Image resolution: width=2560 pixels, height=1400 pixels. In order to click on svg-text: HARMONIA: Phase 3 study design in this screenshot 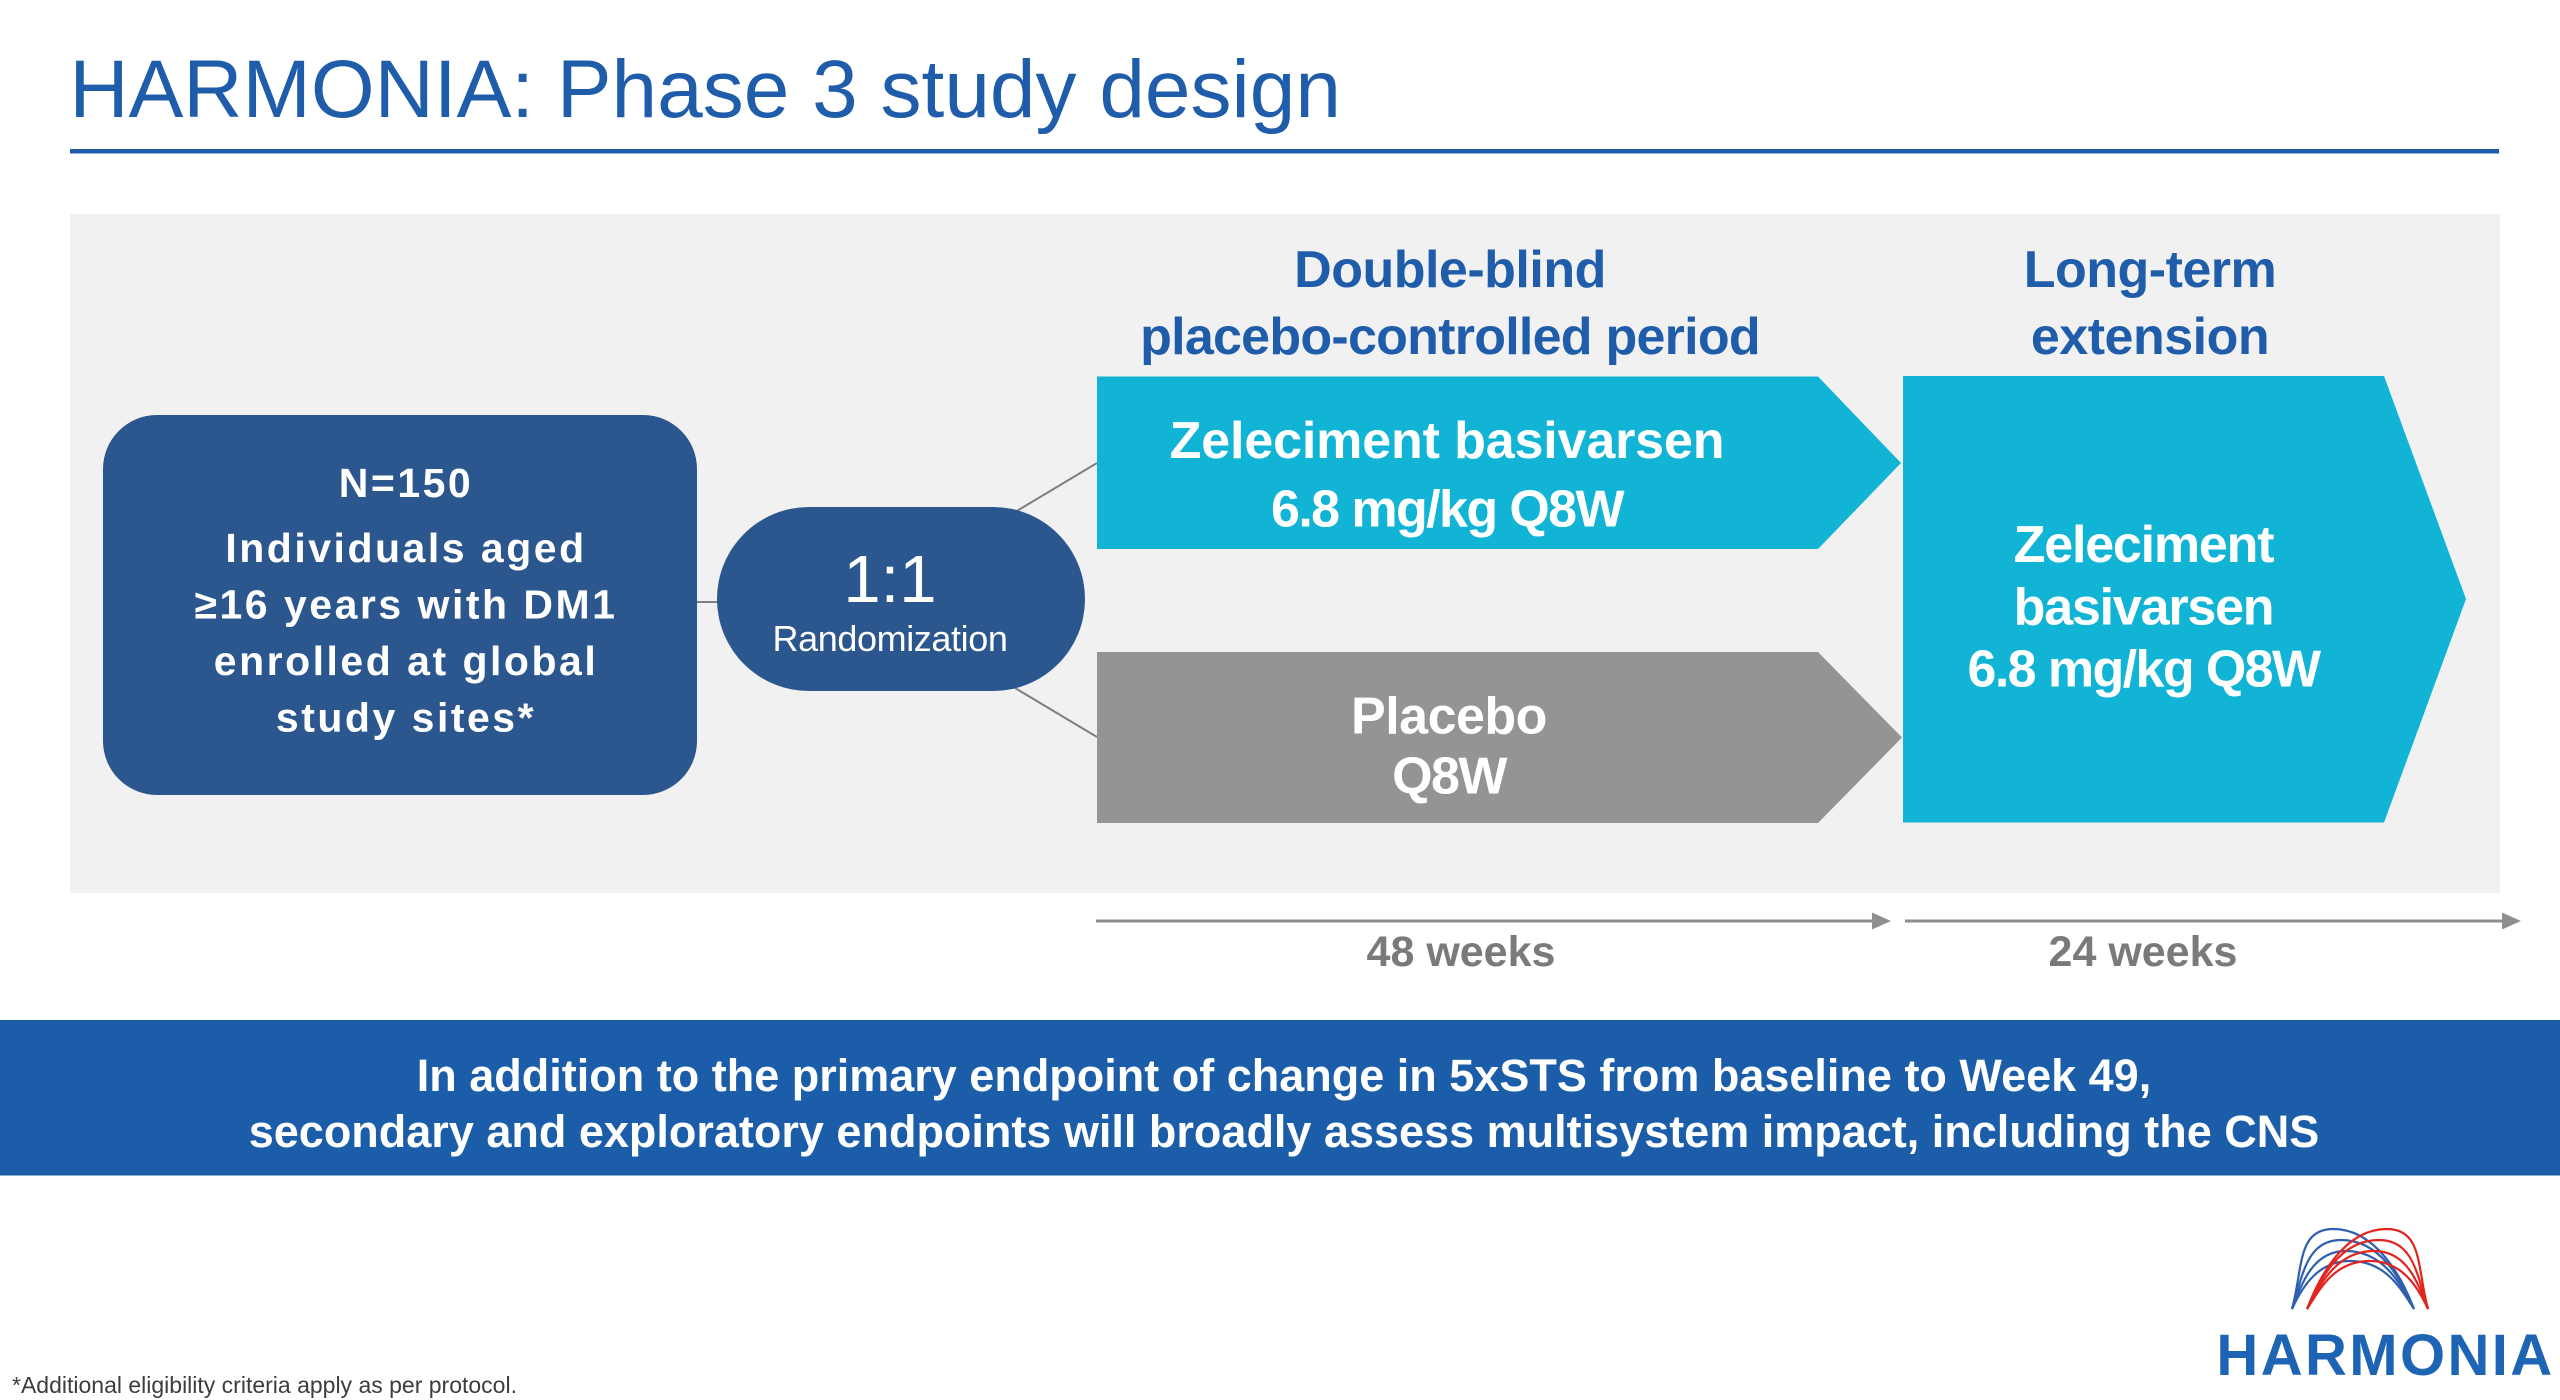, I will do `click(705, 89)`.